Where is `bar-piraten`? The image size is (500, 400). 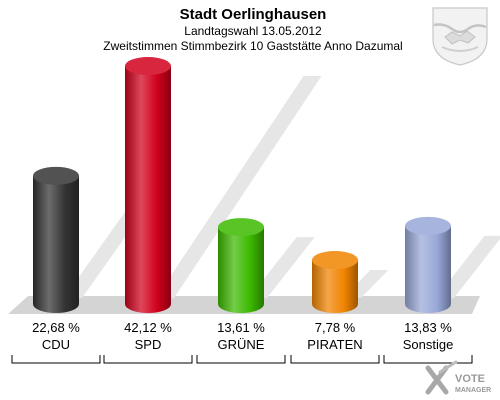
bar-piraten is located at coordinates (335, 286).